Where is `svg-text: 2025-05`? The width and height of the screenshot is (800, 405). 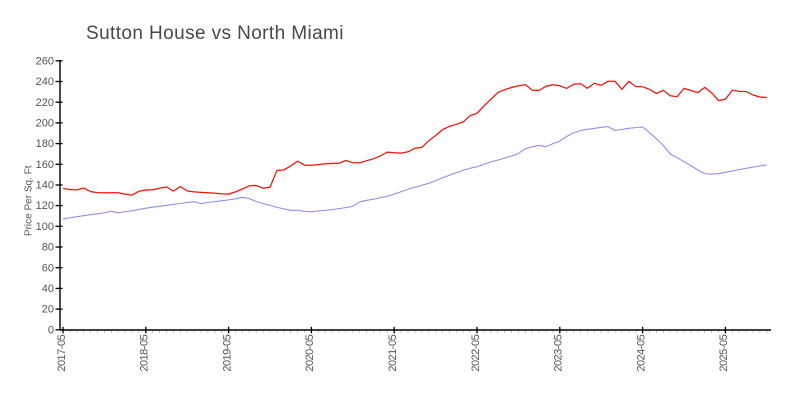 svg-text: 2025-05 is located at coordinates (724, 352).